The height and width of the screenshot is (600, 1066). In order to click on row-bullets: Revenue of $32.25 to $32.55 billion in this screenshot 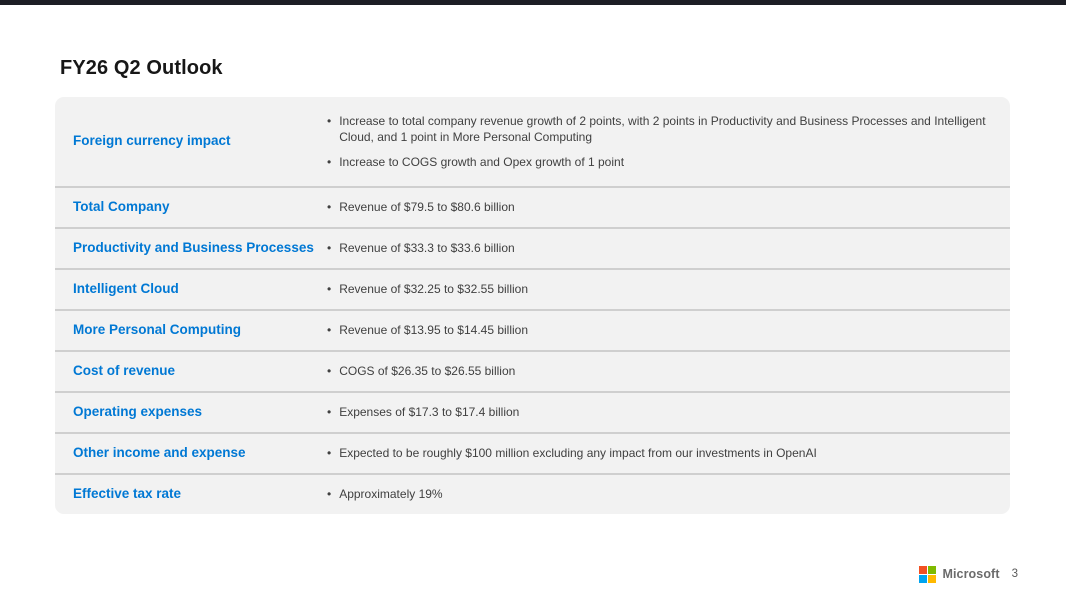, I will do `click(668, 289)`.